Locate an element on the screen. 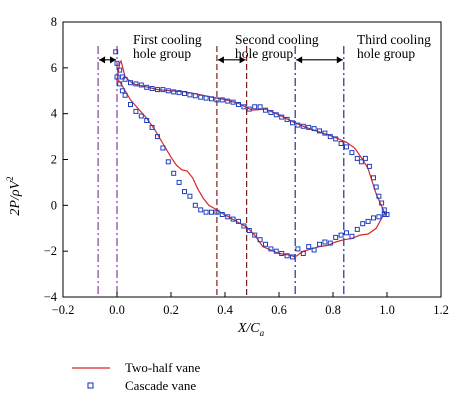  y-axis-label: 2P/ρV2 is located at coordinates (14, 195).